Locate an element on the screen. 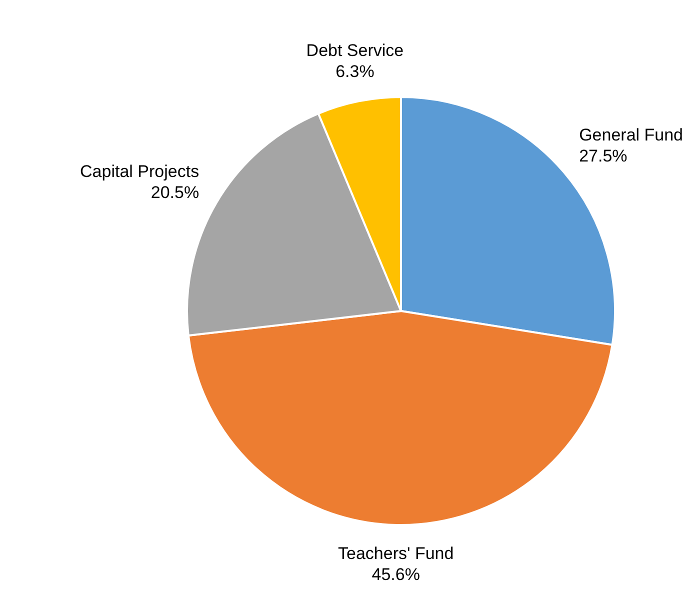 The height and width of the screenshot is (611, 694). slice-label: Capital Projects is located at coordinates (140, 171).